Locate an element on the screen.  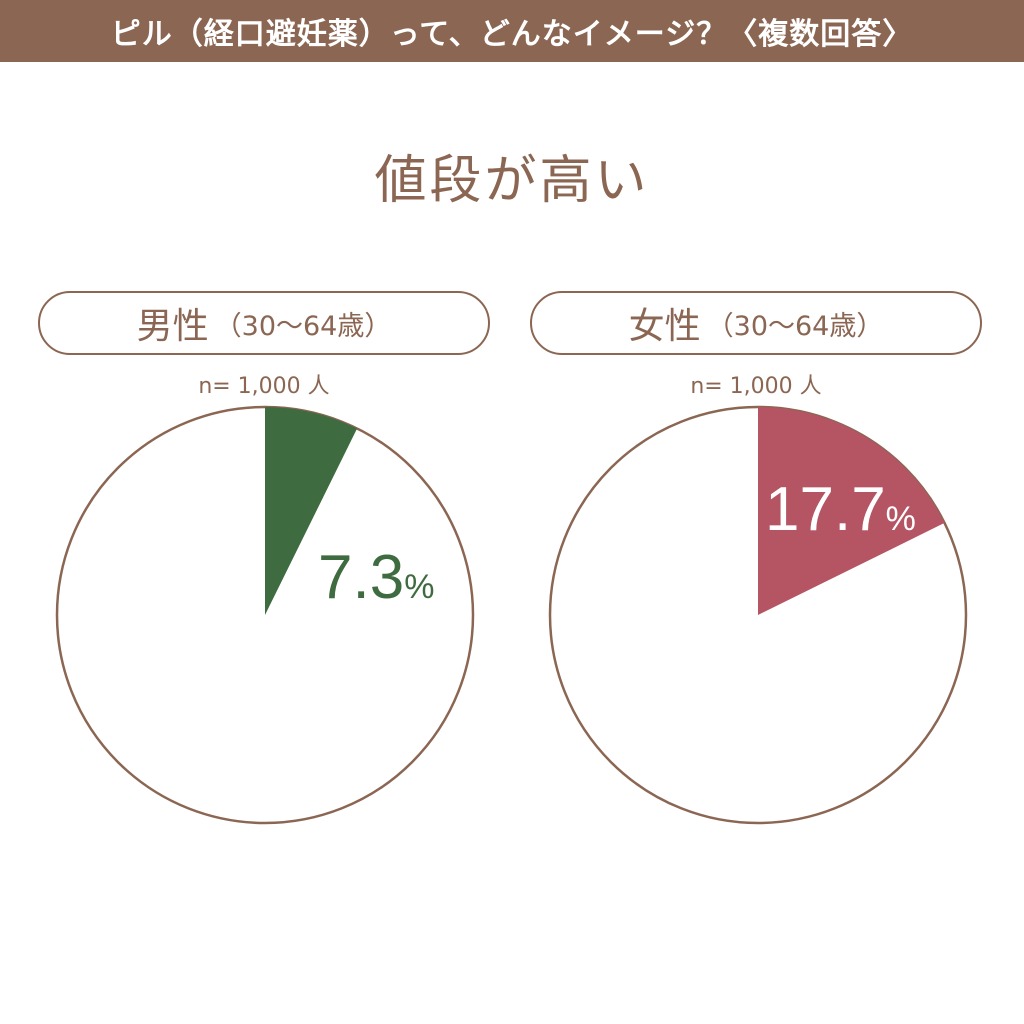
header-banner: ピル（経口避妊薬）って、どんなイメージ？〈複数回答〉 is located at coordinates (512, 31).